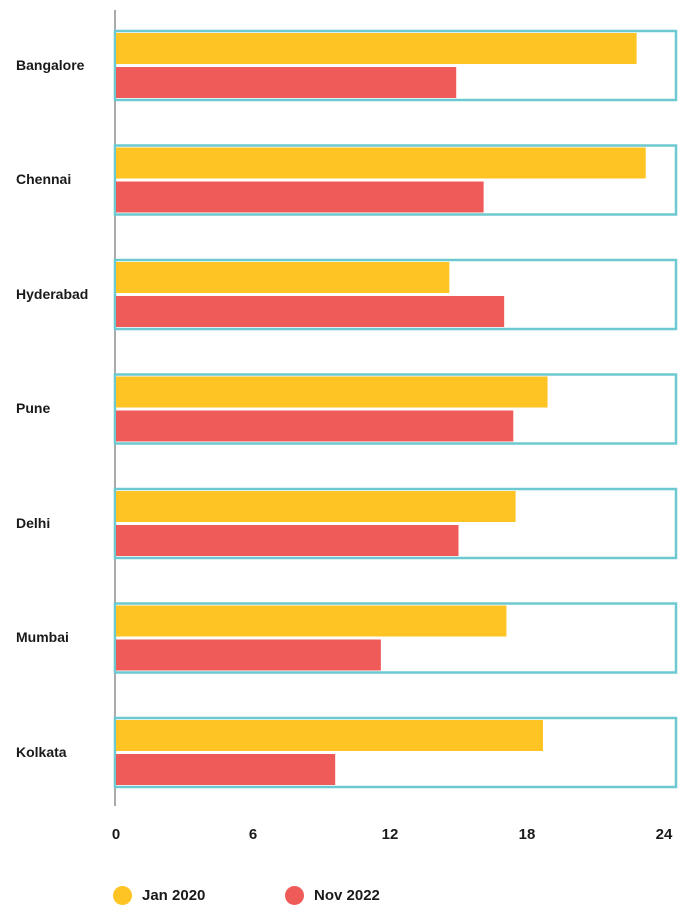  Describe the element at coordinates (33, 408) in the screenshot. I see `category-label-pune: Pune` at that location.